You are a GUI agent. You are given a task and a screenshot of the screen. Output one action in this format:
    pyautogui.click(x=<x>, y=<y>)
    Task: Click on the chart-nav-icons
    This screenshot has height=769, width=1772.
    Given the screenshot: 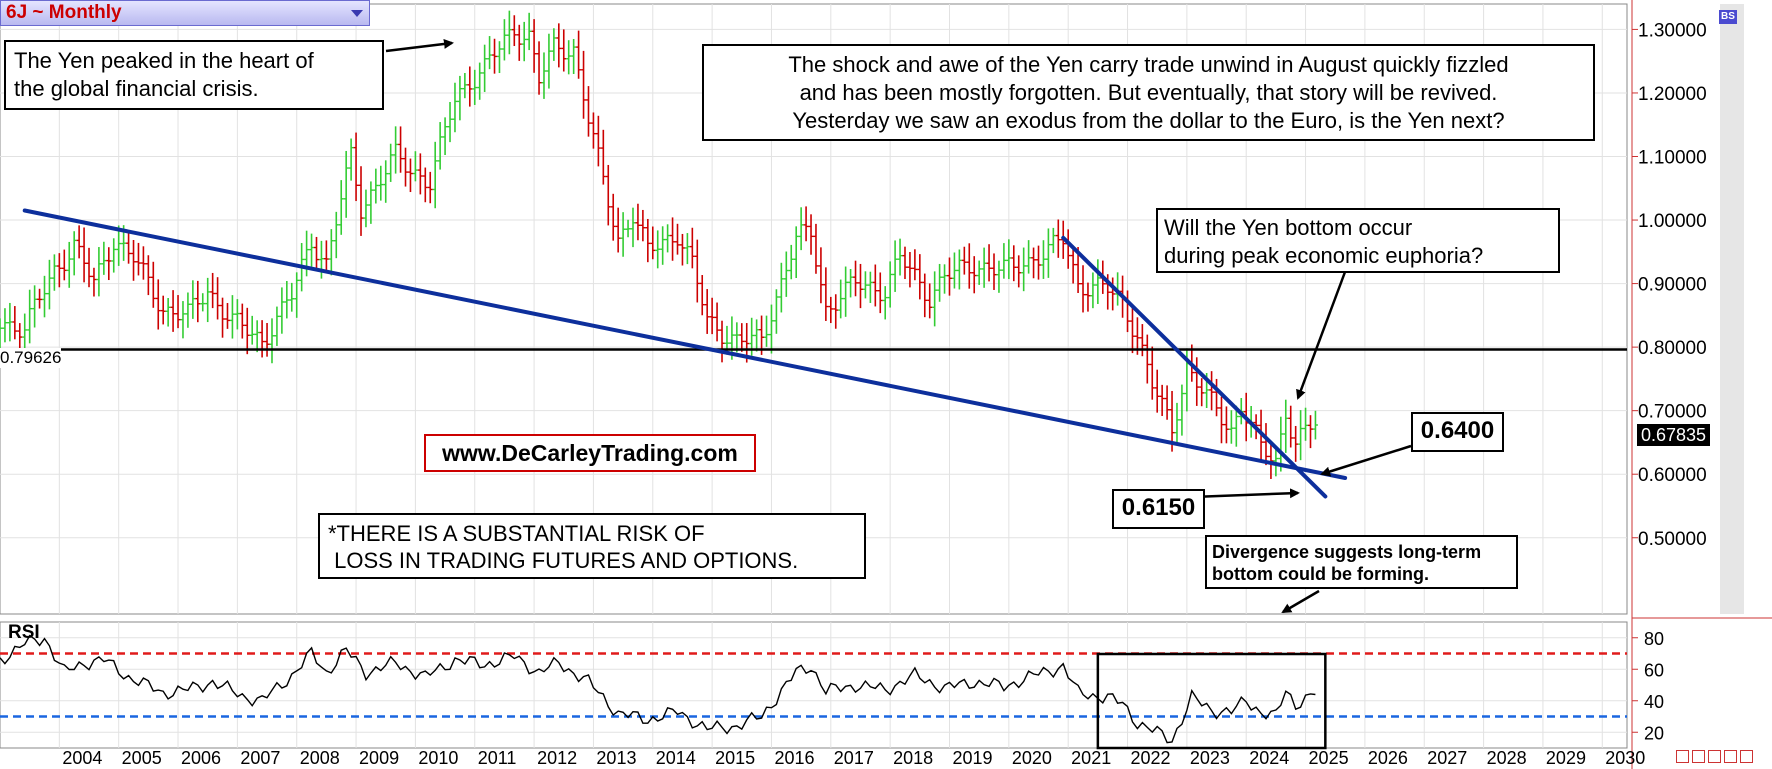 What is the action you would take?
    pyautogui.click(x=1716, y=759)
    